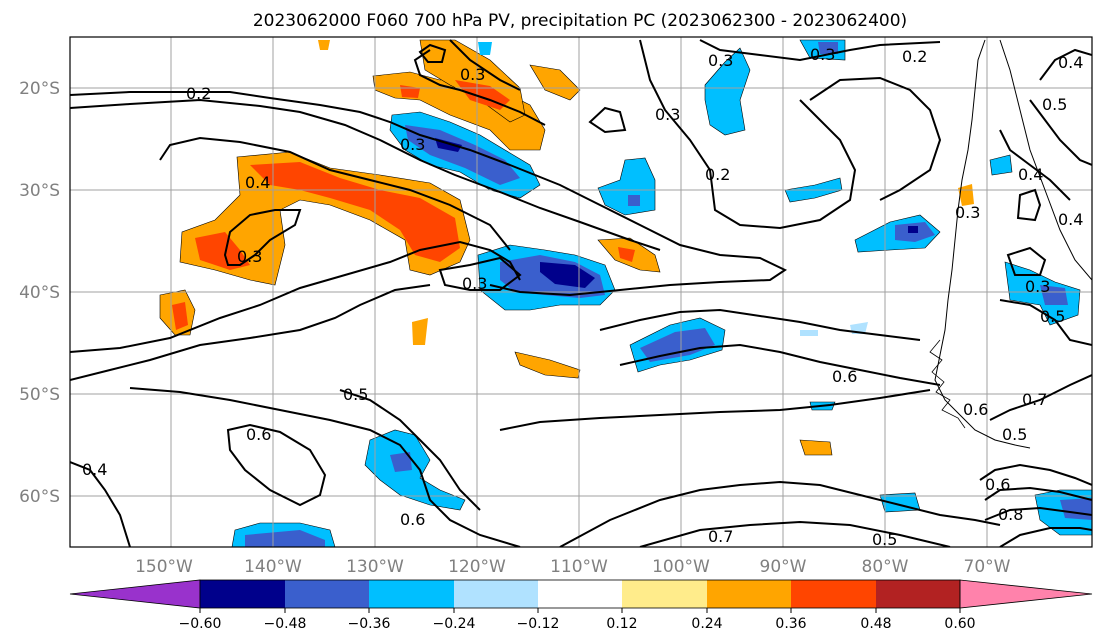  Describe the element at coordinates (959, 624) in the screenshot. I see `colorbar-tick-label: 0.60` at that location.